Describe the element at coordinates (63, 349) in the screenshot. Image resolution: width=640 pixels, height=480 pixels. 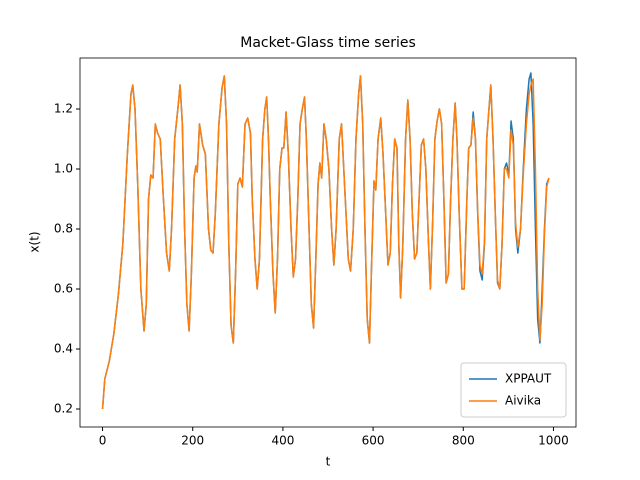
I see `y-tick-label: 0.4` at that location.